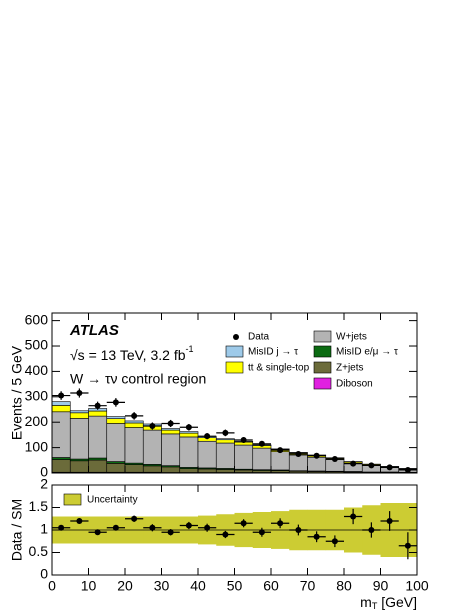 This screenshot has width=473, height=613. What do you see at coordinates (17, 392) in the screenshot?
I see `y-axis-label: Events / 5 GeV` at bounding box center [17, 392].